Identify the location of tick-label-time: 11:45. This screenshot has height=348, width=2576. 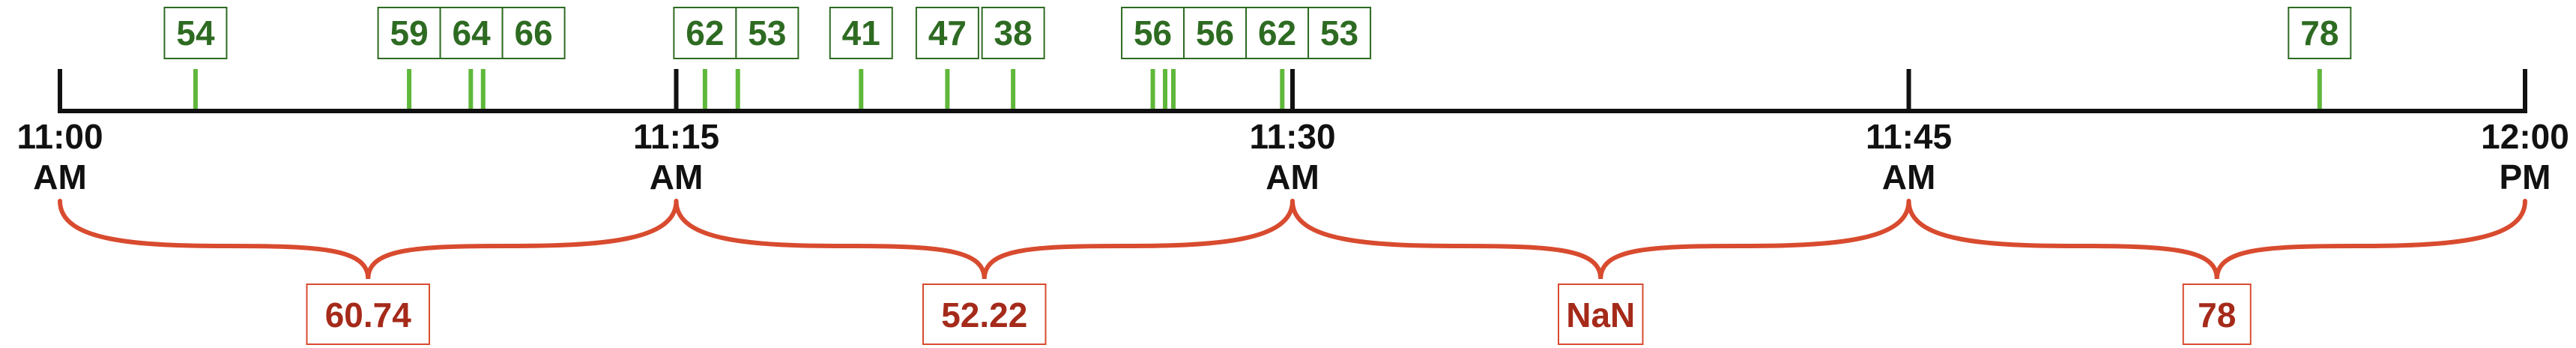
(1909, 136).